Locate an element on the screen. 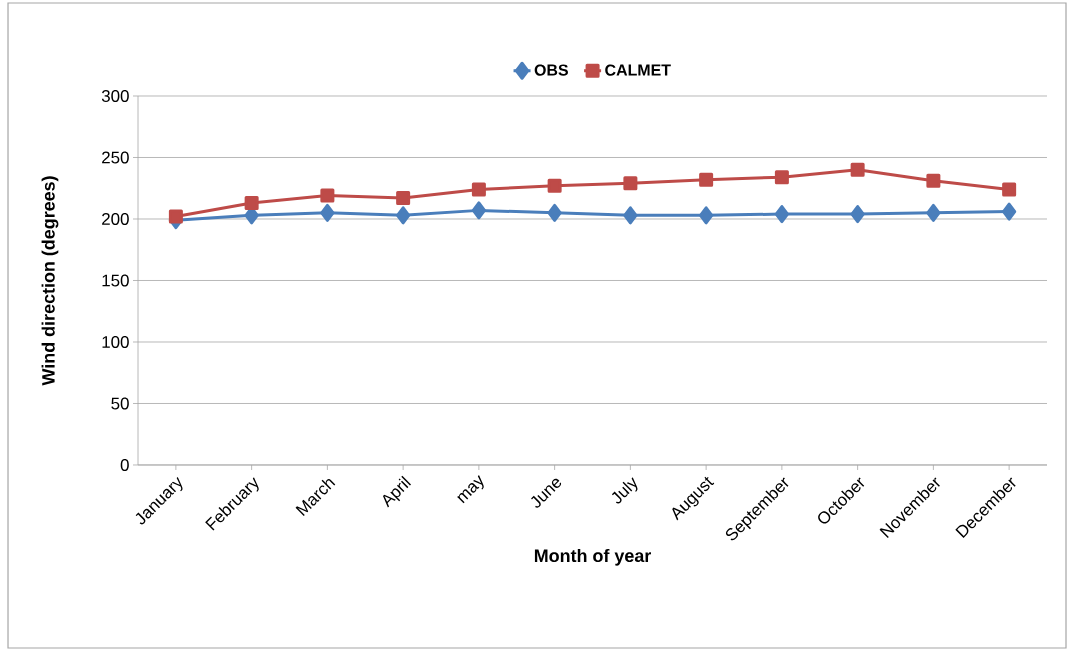  y-axis-title: Wind direction (degrees) is located at coordinates (50, 281).